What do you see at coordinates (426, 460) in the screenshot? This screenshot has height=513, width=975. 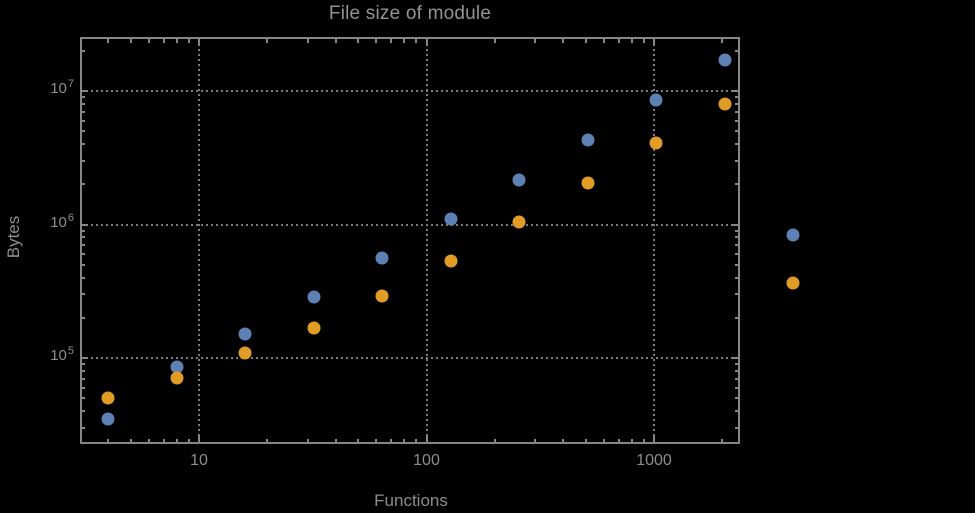 I see `x-tick-label: 100` at bounding box center [426, 460].